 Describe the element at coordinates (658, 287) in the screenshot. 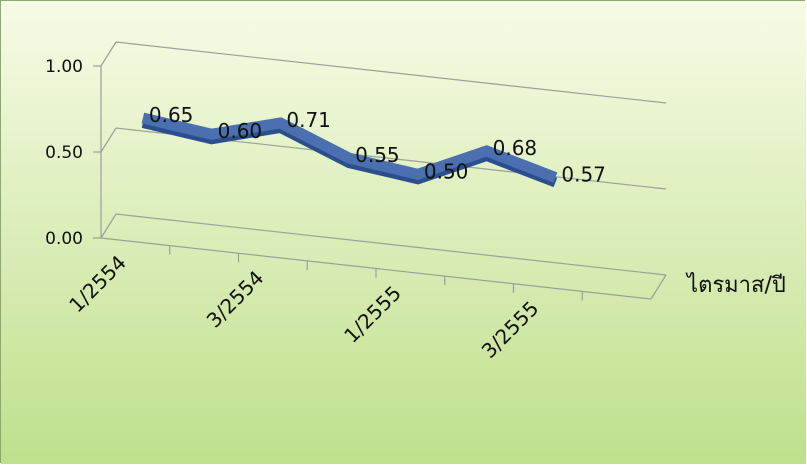

I see `floor-right-edge` at that location.